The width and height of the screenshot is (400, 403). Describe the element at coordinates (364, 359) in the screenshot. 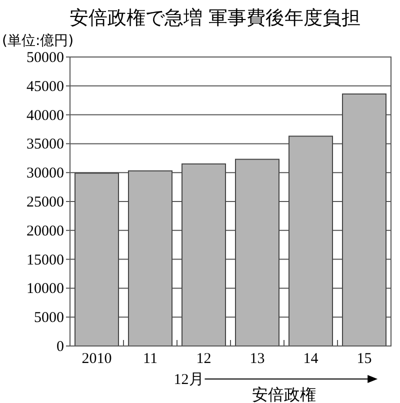

I see `x-tick-label: 15` at that location.